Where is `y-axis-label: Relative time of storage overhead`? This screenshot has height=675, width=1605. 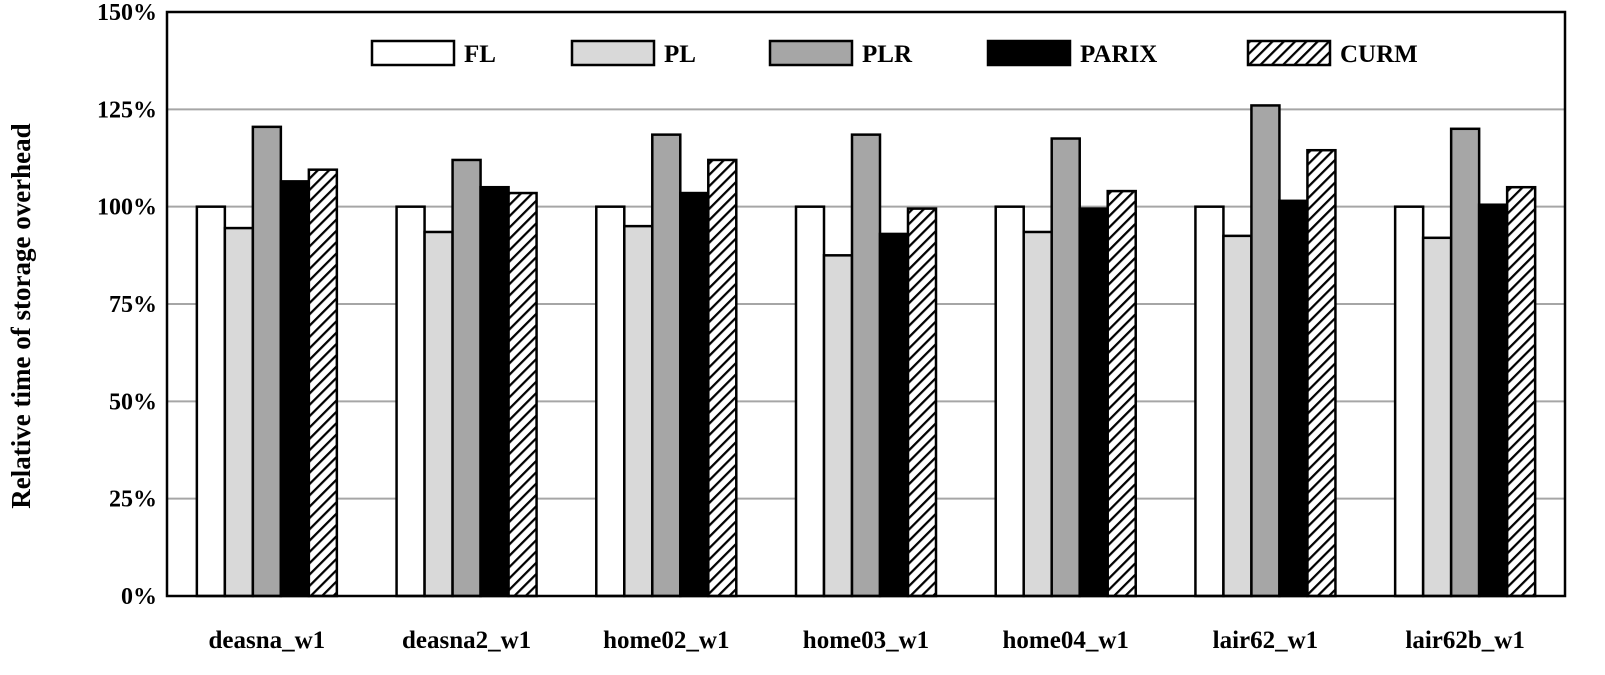 y-axis-label: Relative time of storage overhead is located at coordinates (21, 315).